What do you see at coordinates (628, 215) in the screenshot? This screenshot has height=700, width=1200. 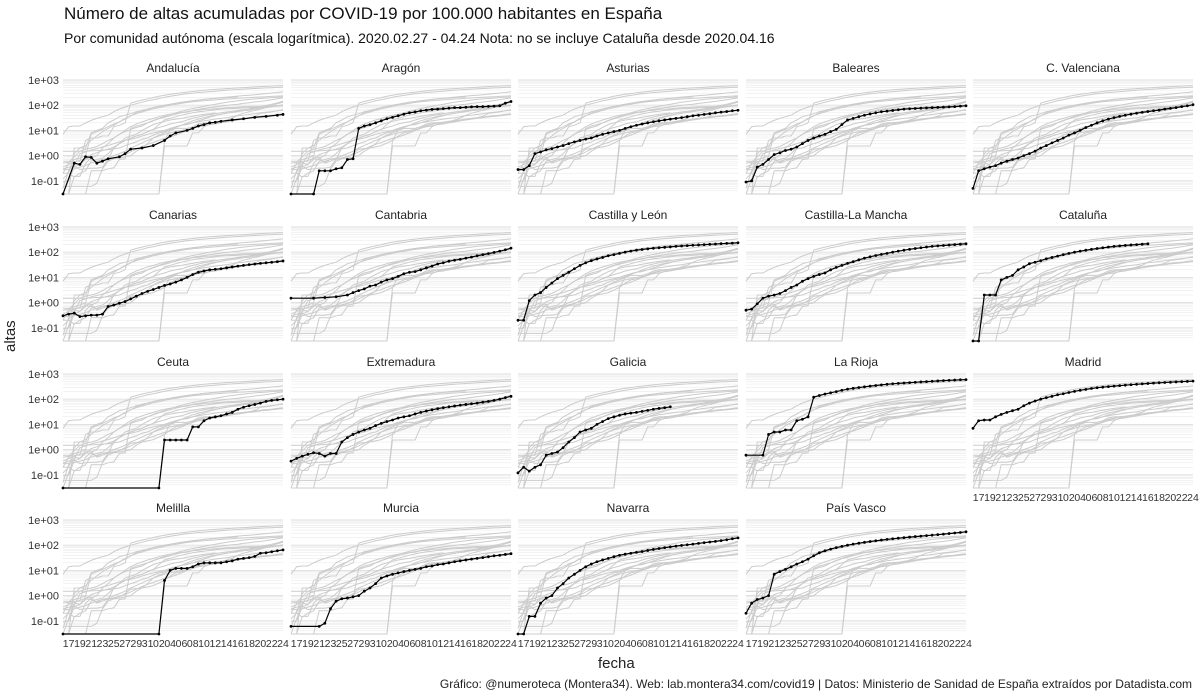 I see `facet-label: Castilla y León` at bounding box center [628, 215].